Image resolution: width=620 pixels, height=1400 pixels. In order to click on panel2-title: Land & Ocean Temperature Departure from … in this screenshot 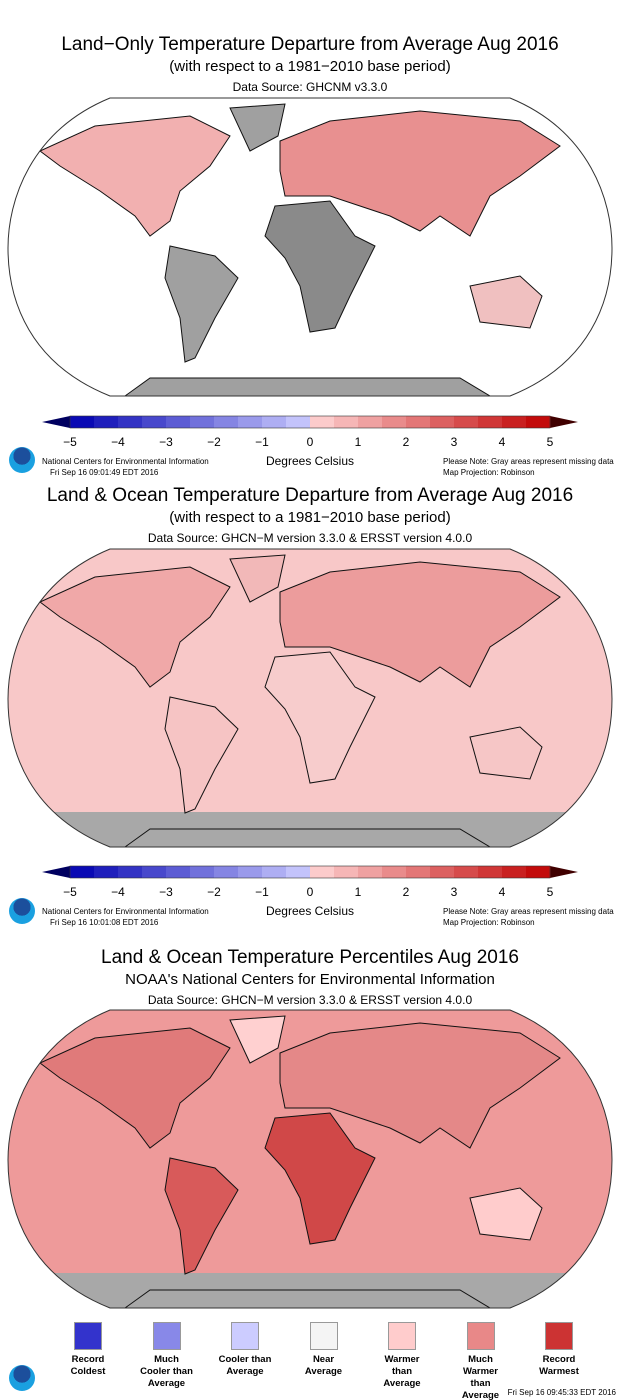, I will do `click(310, 495)`.